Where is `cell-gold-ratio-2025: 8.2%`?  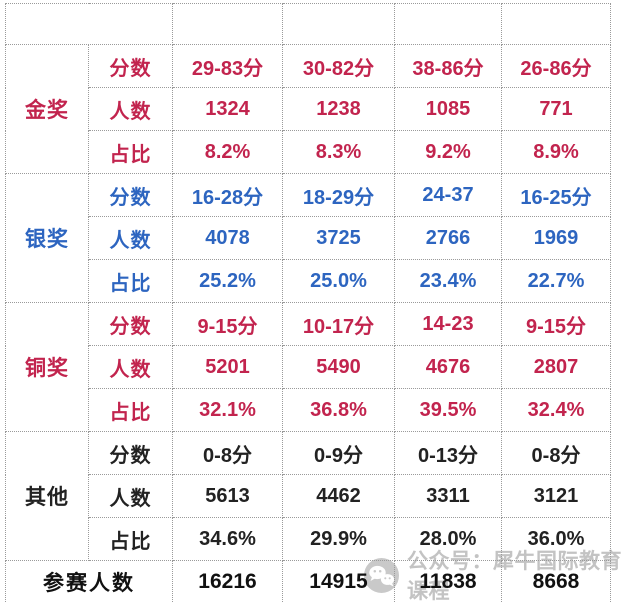
cell-gold-ratio-2025: 8.2% is located at coordinates (227, 152).